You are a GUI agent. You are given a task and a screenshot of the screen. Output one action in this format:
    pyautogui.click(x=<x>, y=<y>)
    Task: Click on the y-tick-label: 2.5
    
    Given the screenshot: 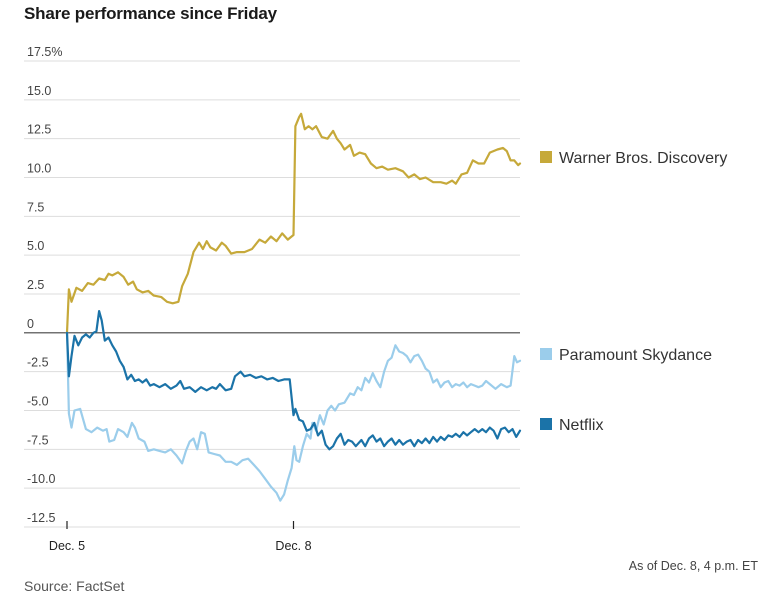 What is the action you would take?
    pyautogui.click(x=35, y=285)
    